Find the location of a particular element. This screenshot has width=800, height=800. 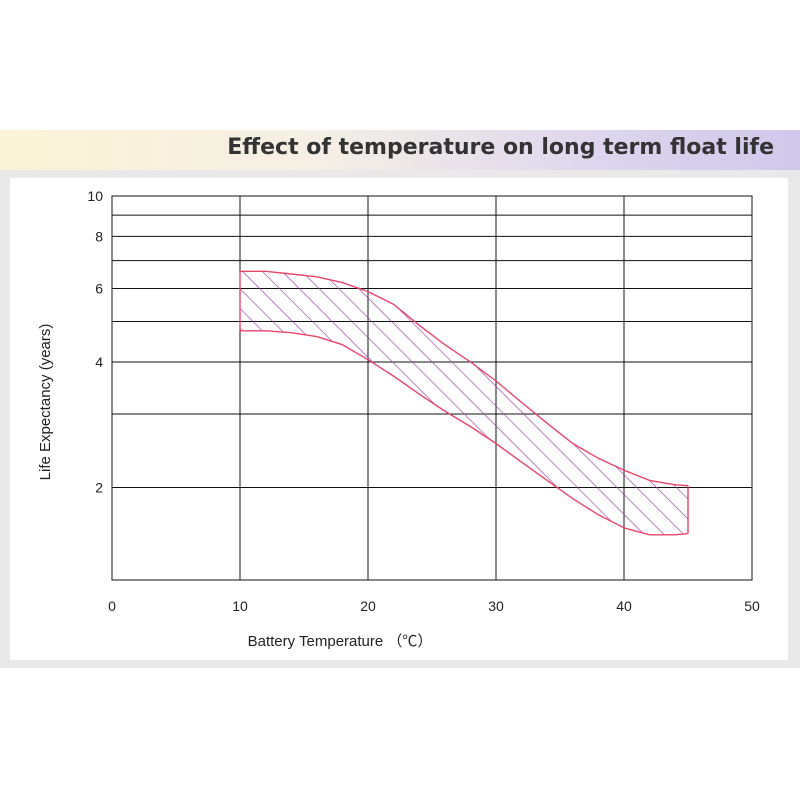

x-tick-label: 20 is located at coordinates (368, 606).